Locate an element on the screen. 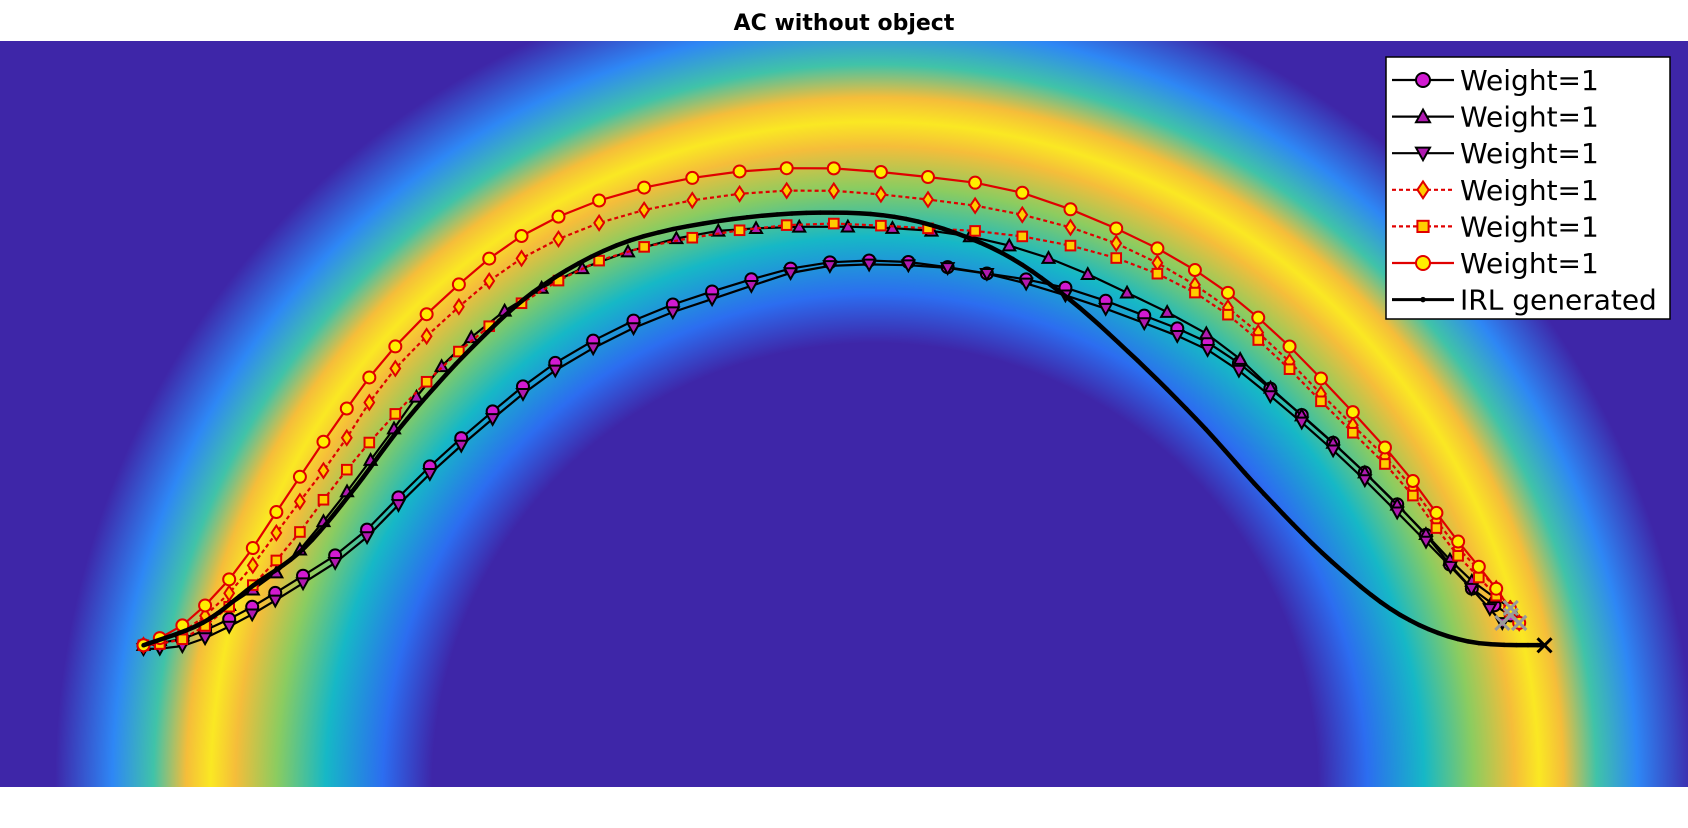 Image resolution: width=1688 pixels, height=828 pixels. endpoint-x-marker is located at coordinates (1502, 622).